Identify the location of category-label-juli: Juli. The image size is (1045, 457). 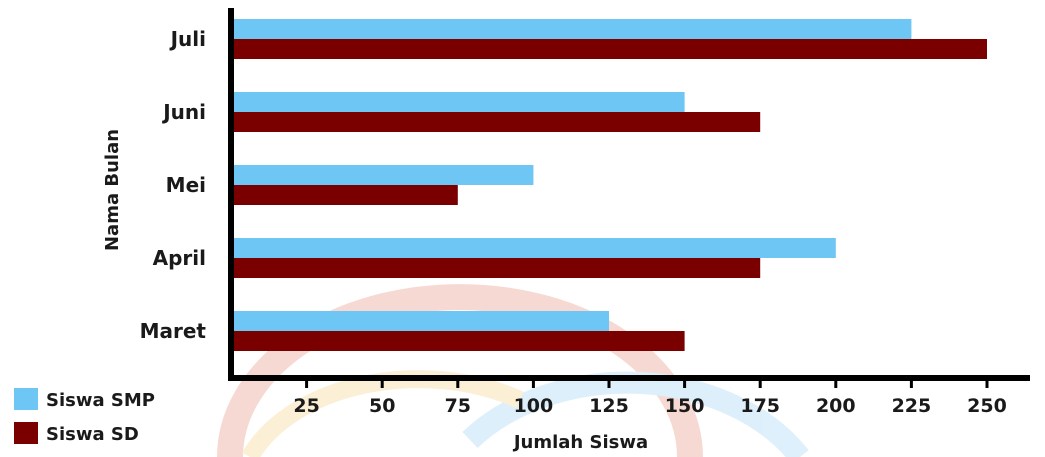
(187, 39).